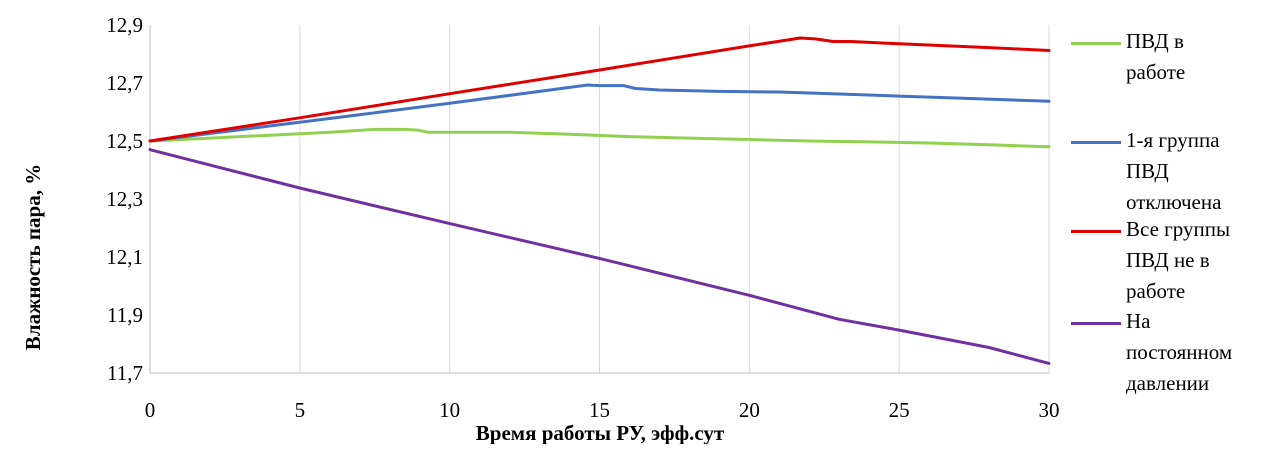 The image size is (1266, 449). I want to click on y-tick-label: 12,3, so click(124, 199).